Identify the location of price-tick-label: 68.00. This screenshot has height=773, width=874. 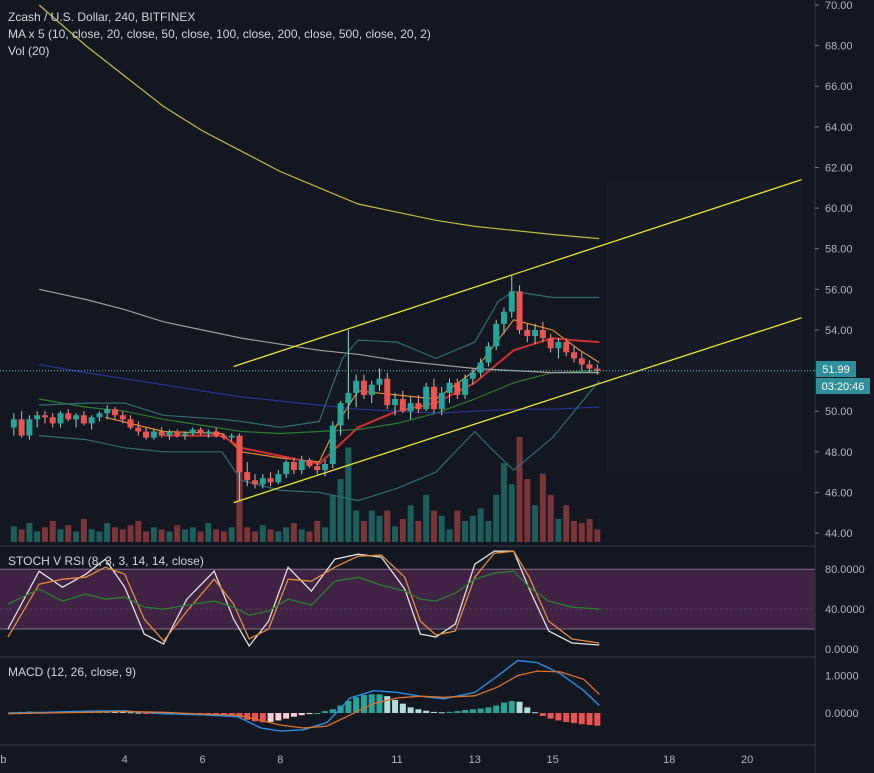
(839, 47).